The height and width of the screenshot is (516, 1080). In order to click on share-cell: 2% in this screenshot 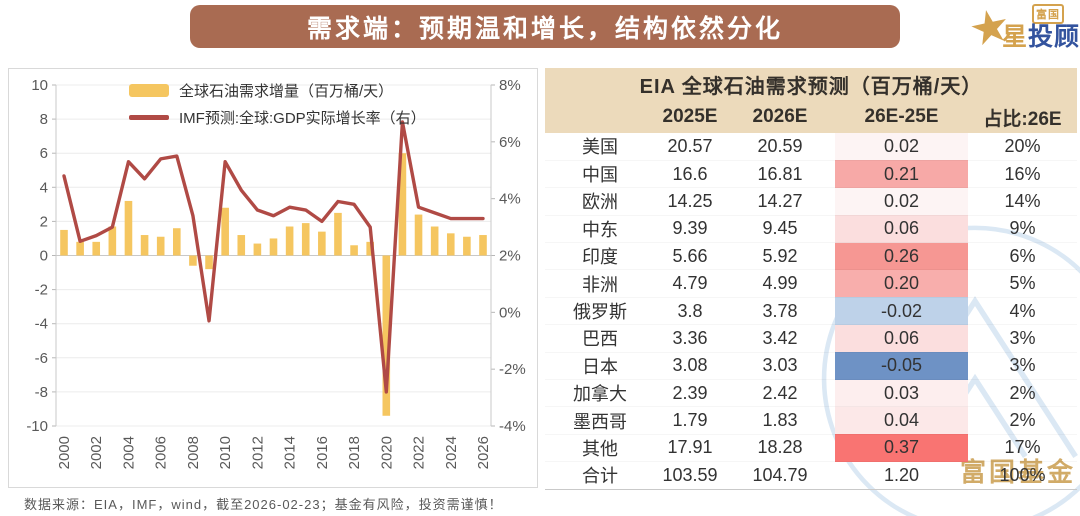, I will do `click(1022, 420)`.